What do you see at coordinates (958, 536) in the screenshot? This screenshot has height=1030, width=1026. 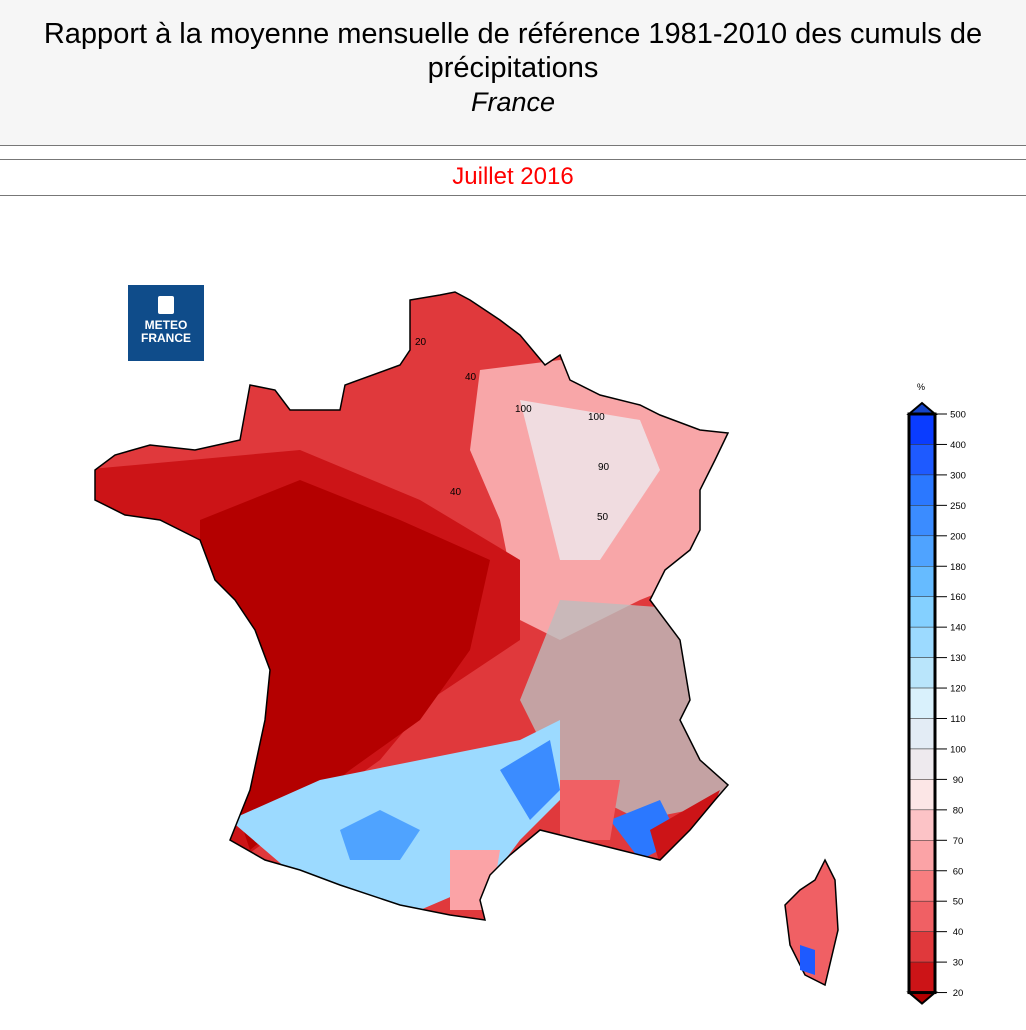 I see `legend-tick-label: 200` at bounding box center [958, 536].